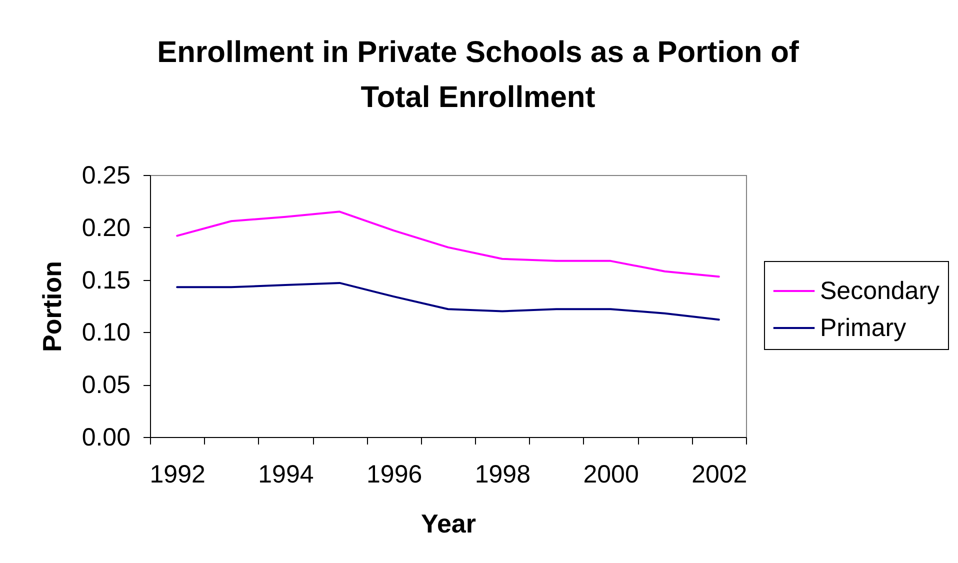  I want to click on y-axis-title: Portion, so click(51, 306).